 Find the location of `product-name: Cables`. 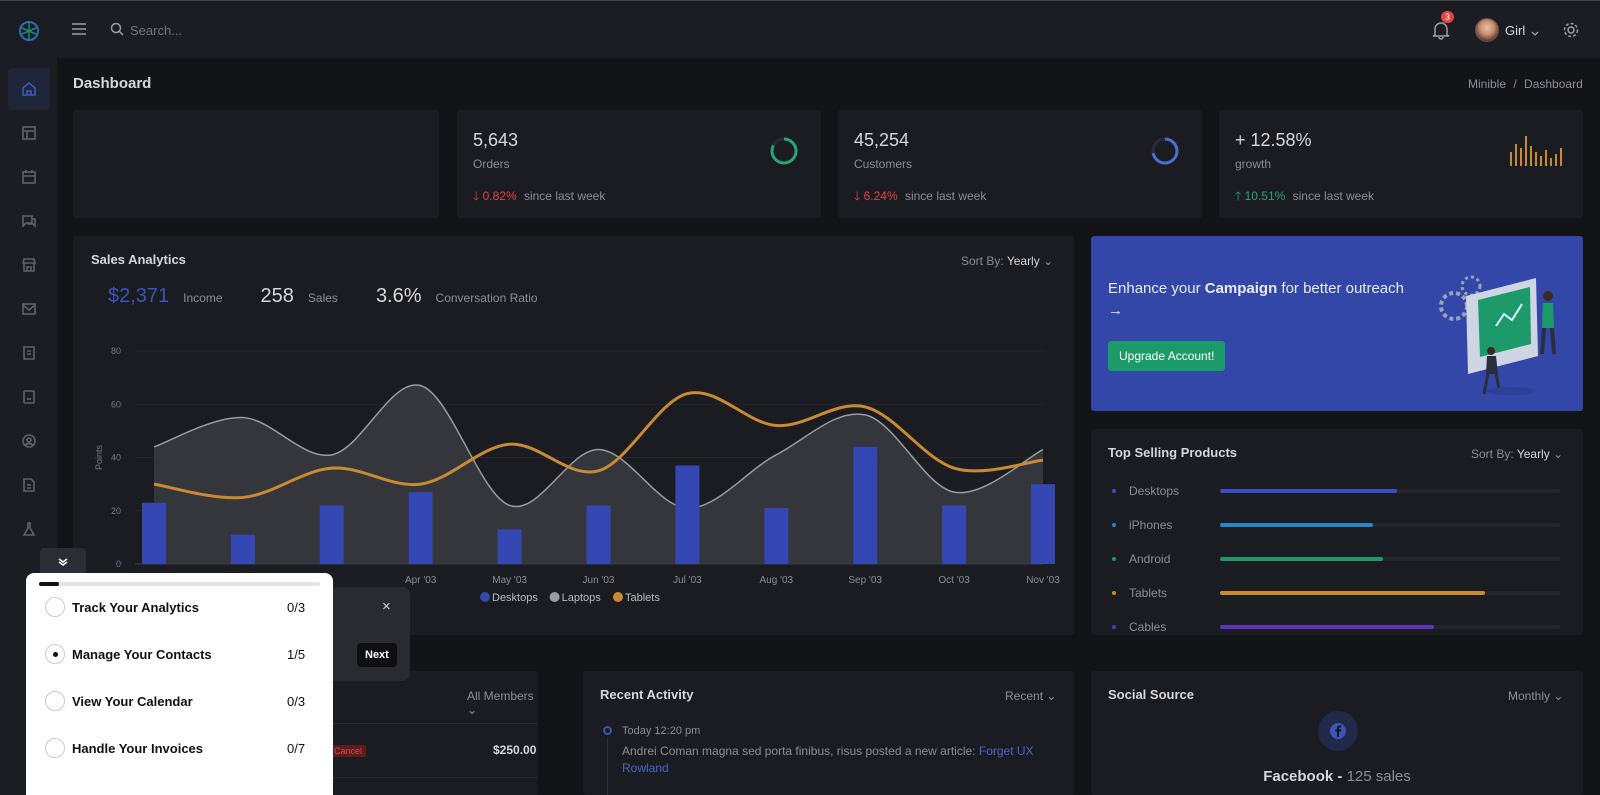

product-name: Cables is located at coordinates (1148, 627).